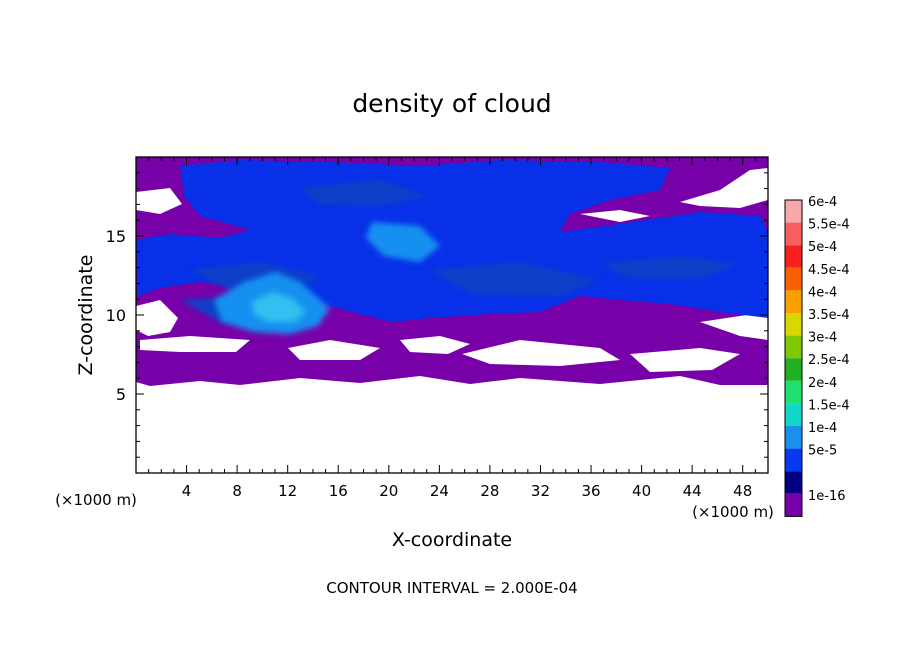 Image resolution: width=904 pixels, height=654 pixels. Describe the element at coordinates (590, 491) in the screenshot. I see `x-tick-label: 36` at that location.